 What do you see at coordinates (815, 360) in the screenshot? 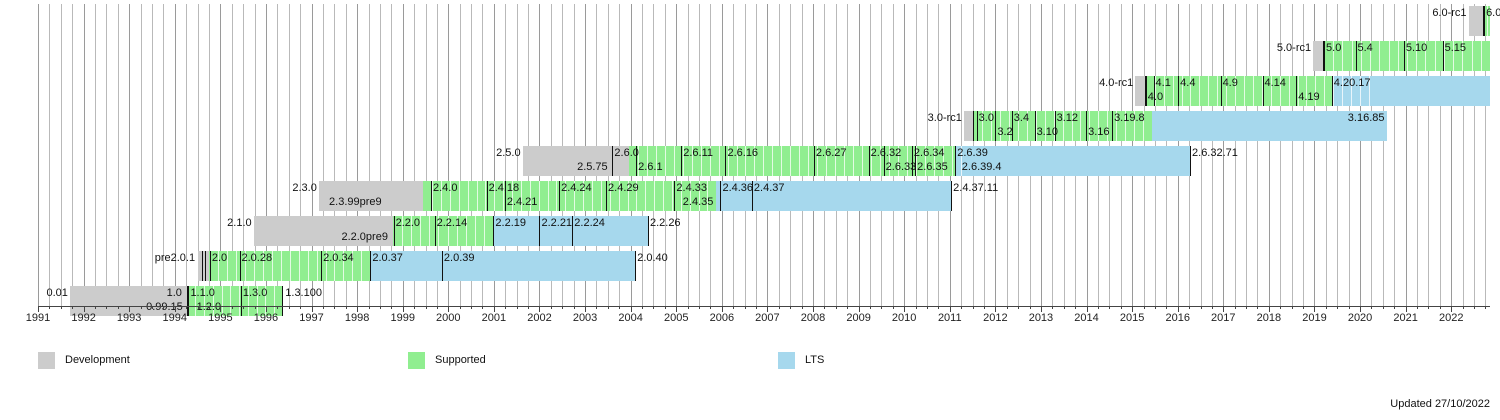
I see `legend-label: LTS` at bounding box center [815, 360].